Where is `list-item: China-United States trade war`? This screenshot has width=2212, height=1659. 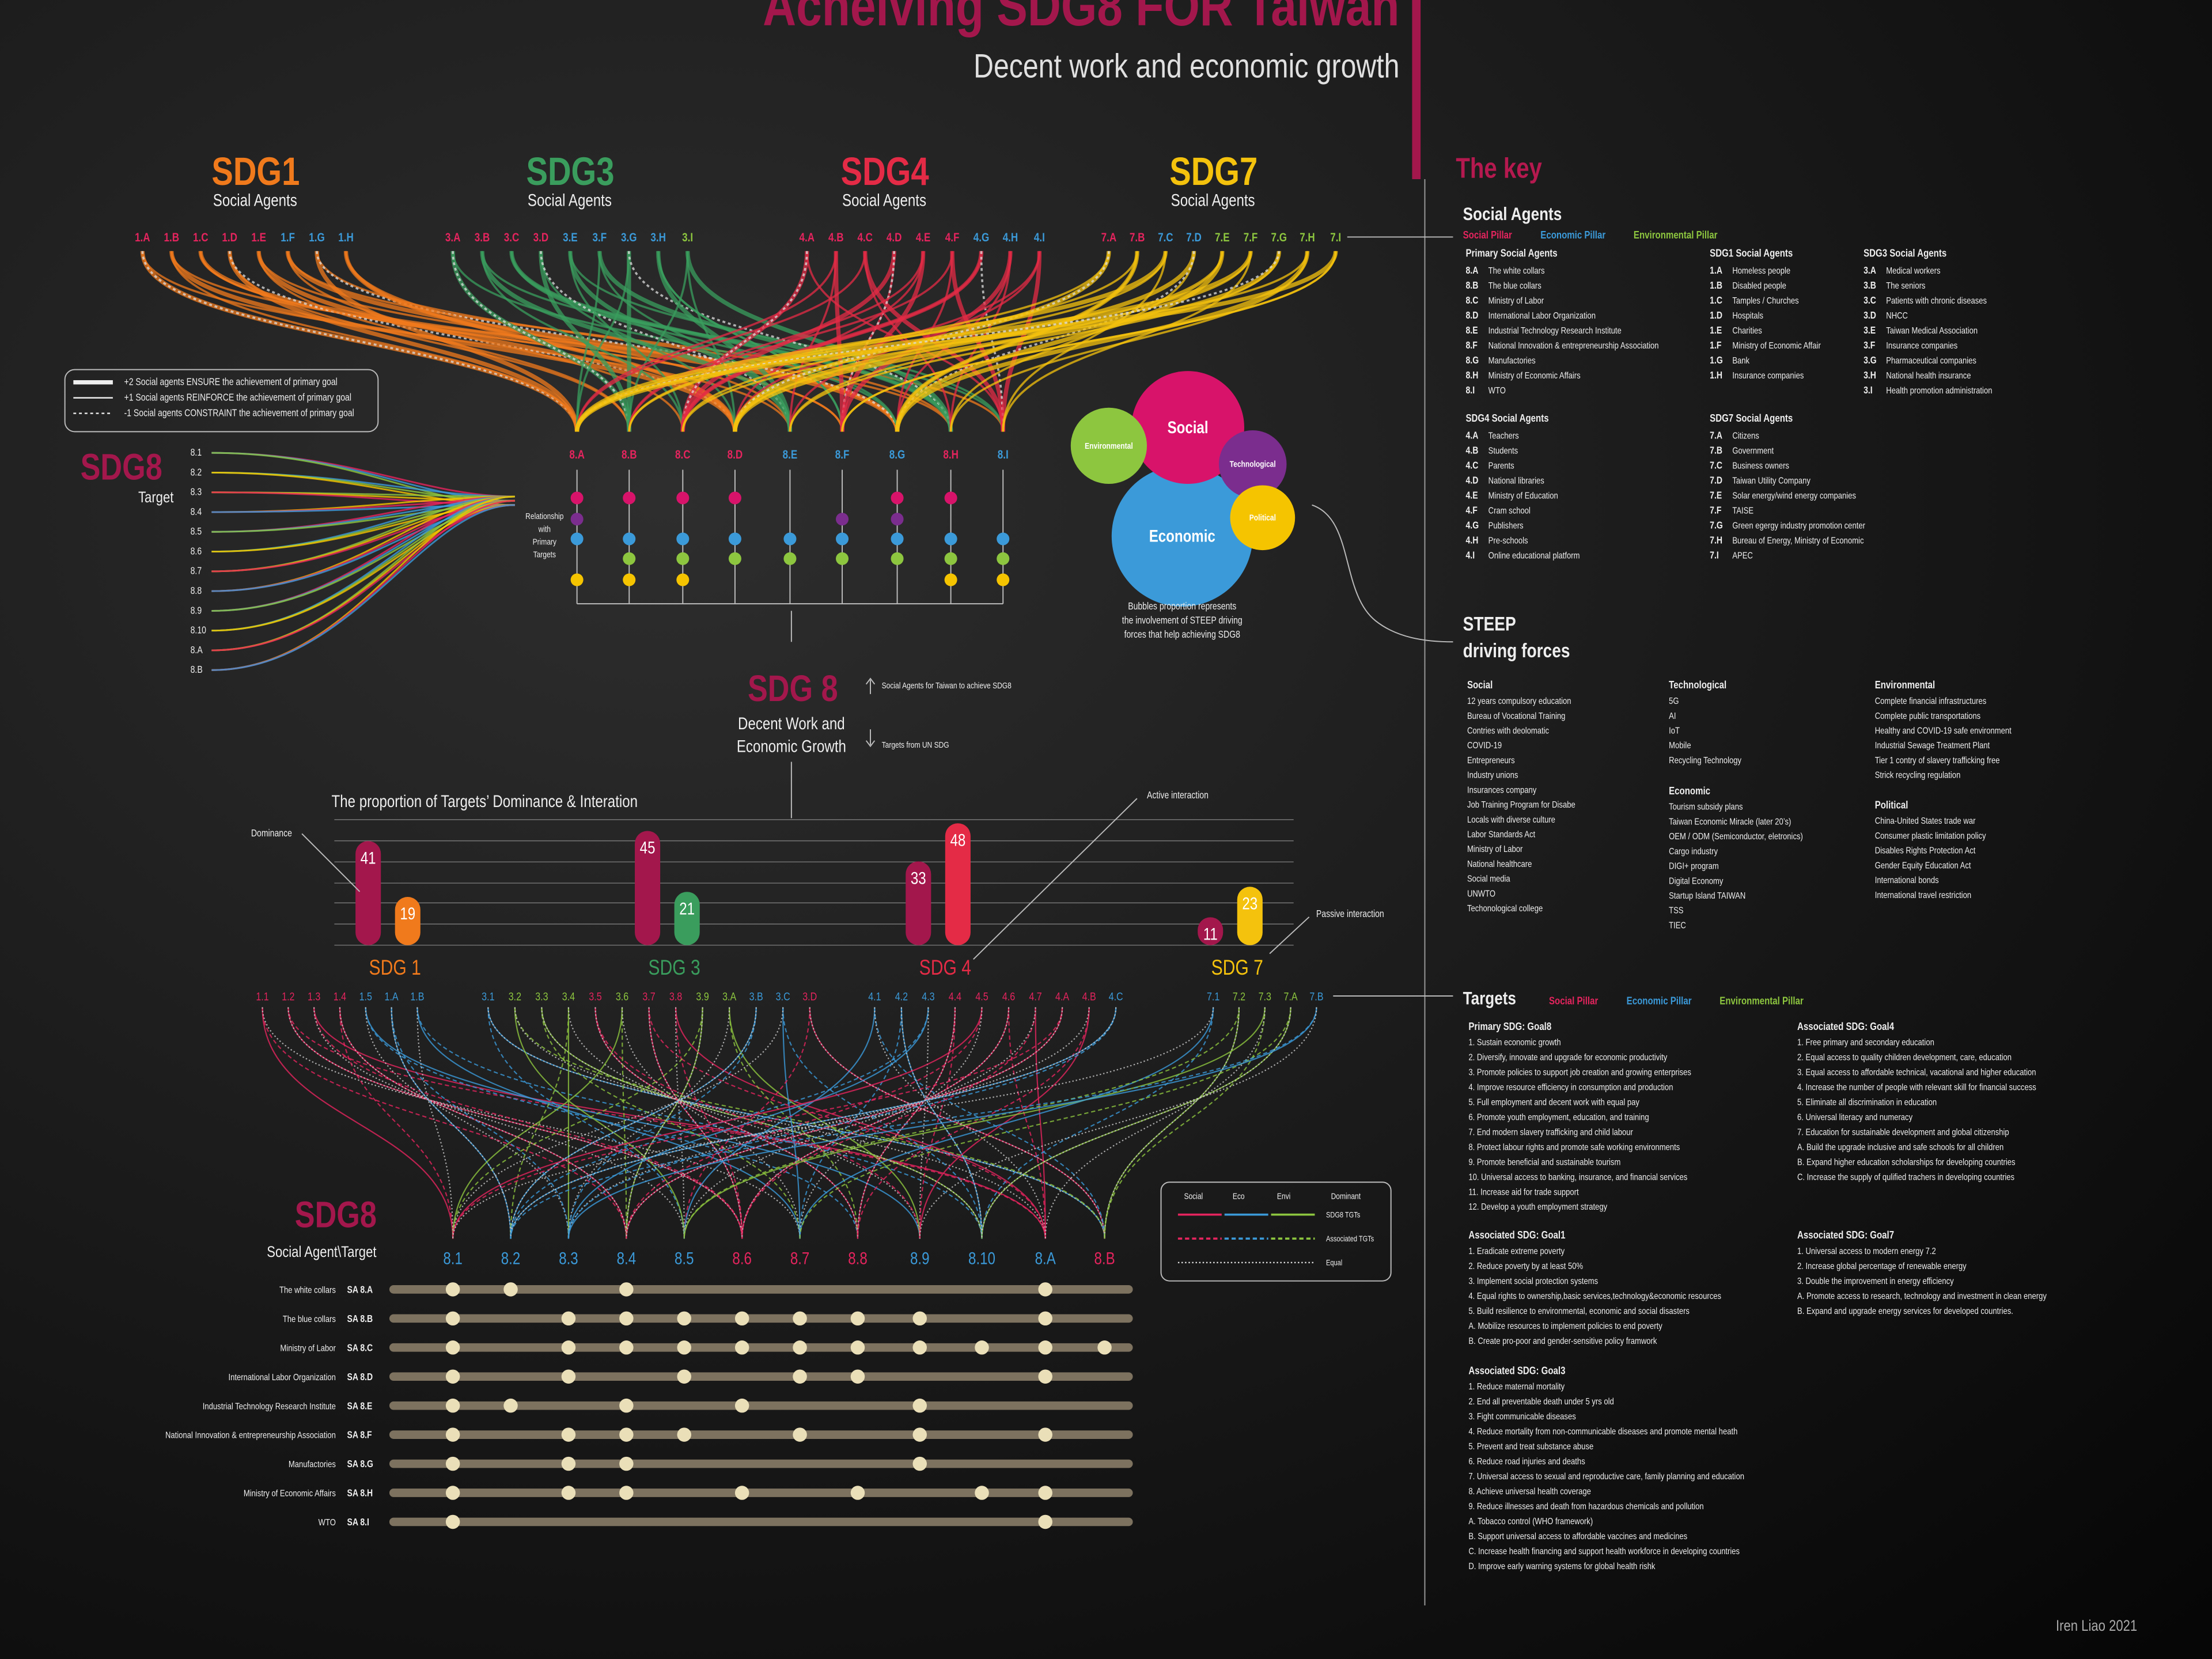 list-item: China-United States trade war is located at coordinates (1925, 821).